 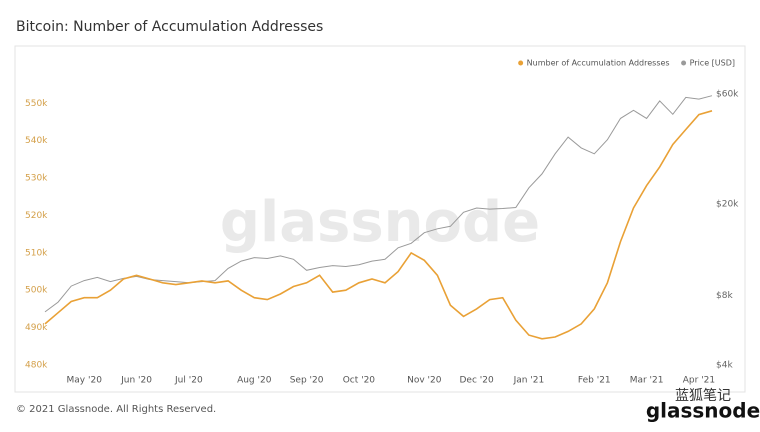 What do you see at coordinates (307, 381) in the screenshot?
I see `x-tick-label: Sep '20` at bounding box center [307, 381].